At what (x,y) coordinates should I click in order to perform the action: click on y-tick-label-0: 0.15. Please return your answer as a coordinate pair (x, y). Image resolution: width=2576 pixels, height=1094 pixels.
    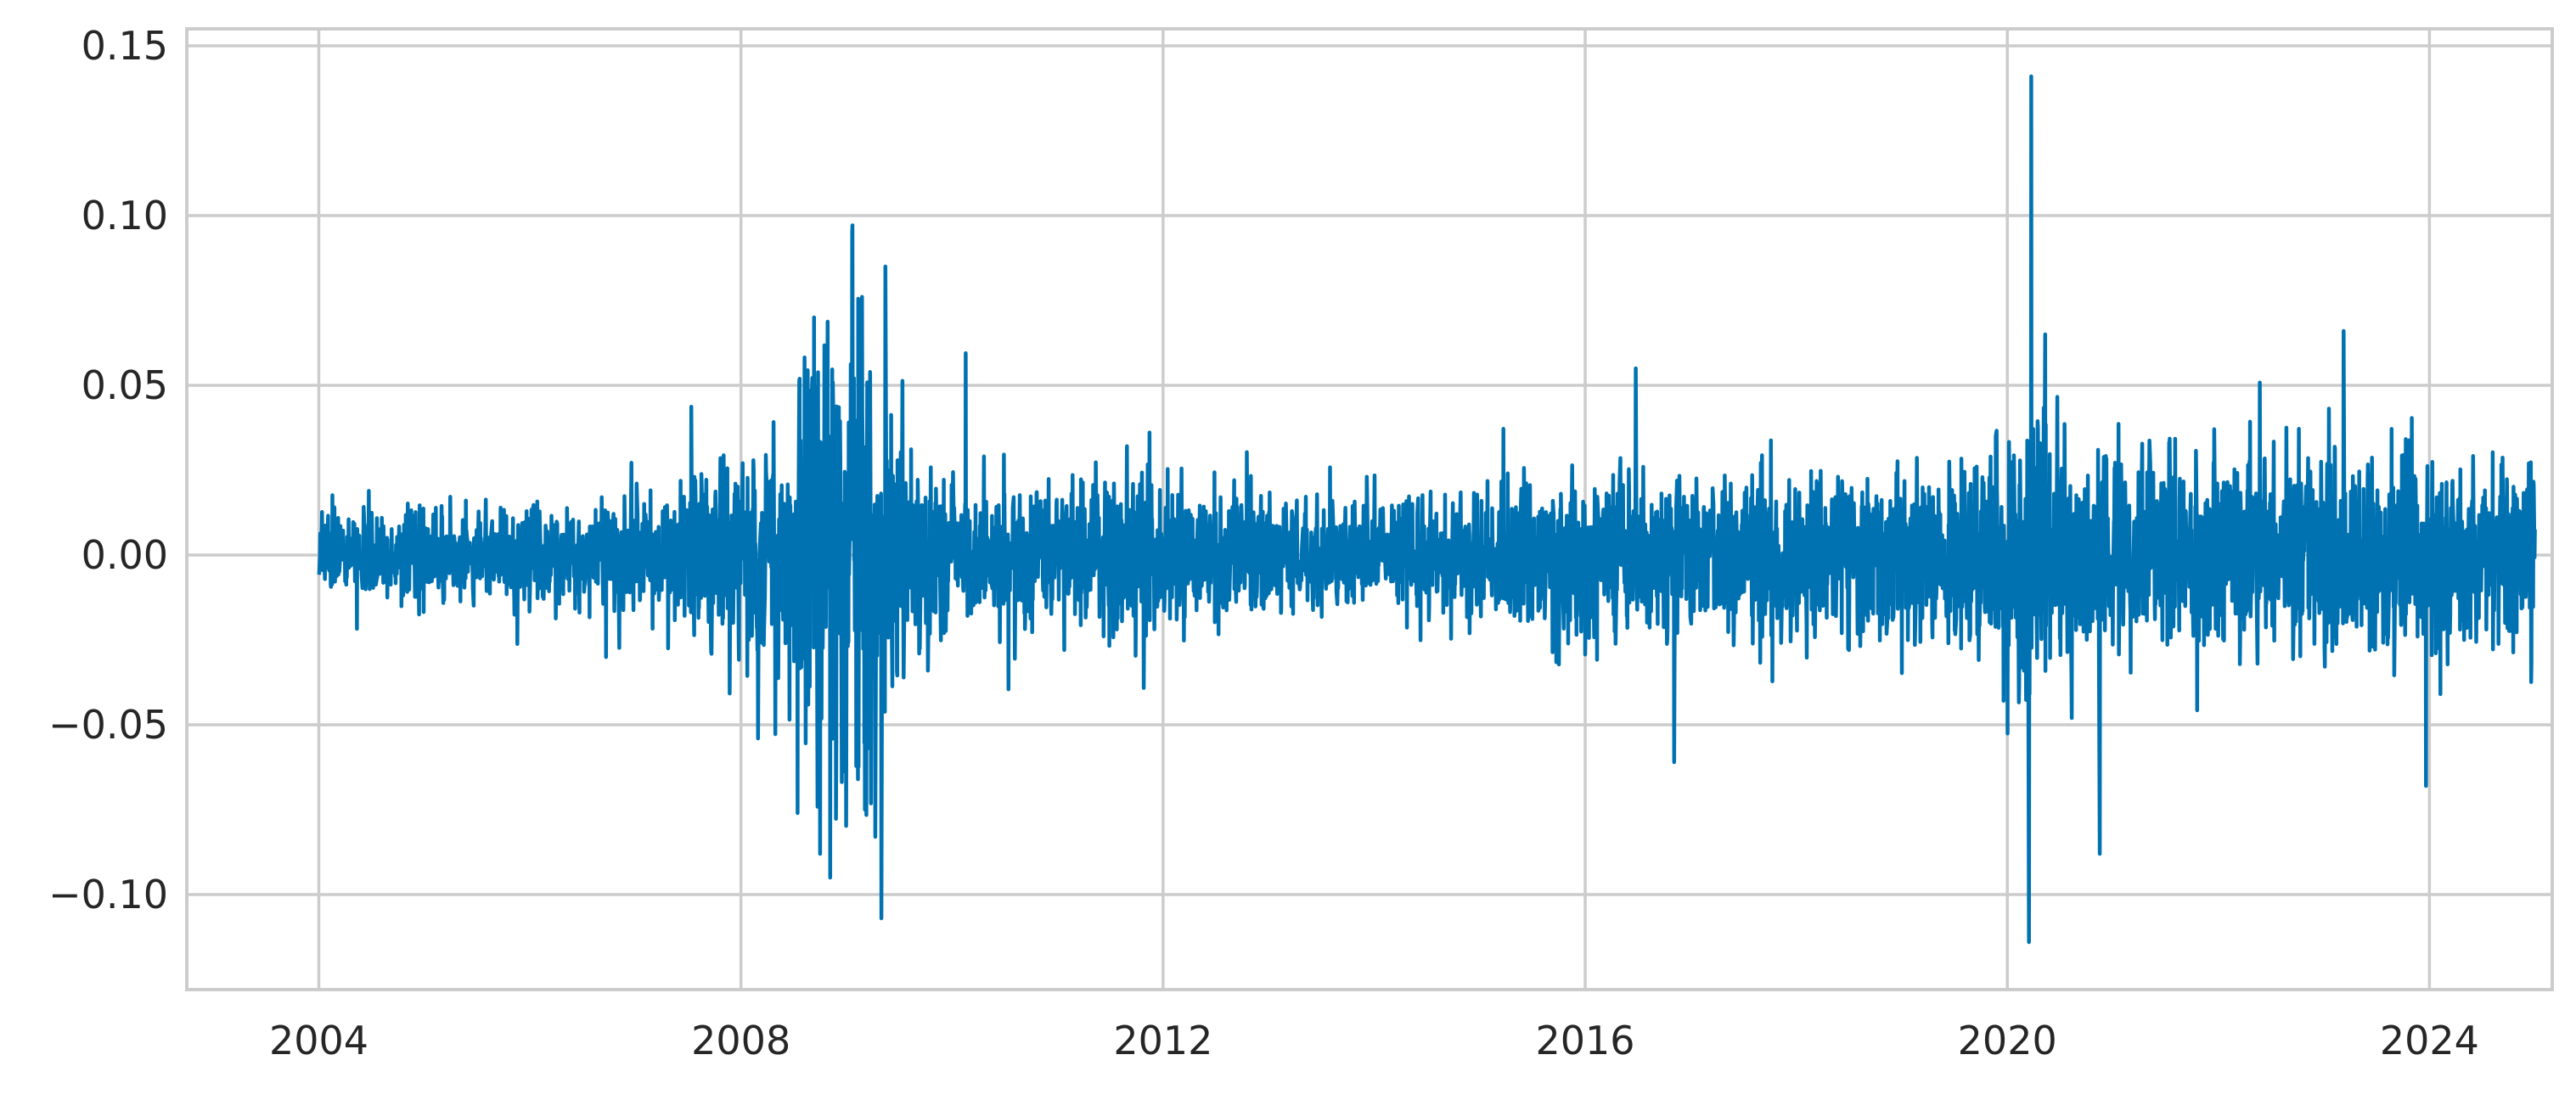
    Looking at the image, I should click on (125, 46).